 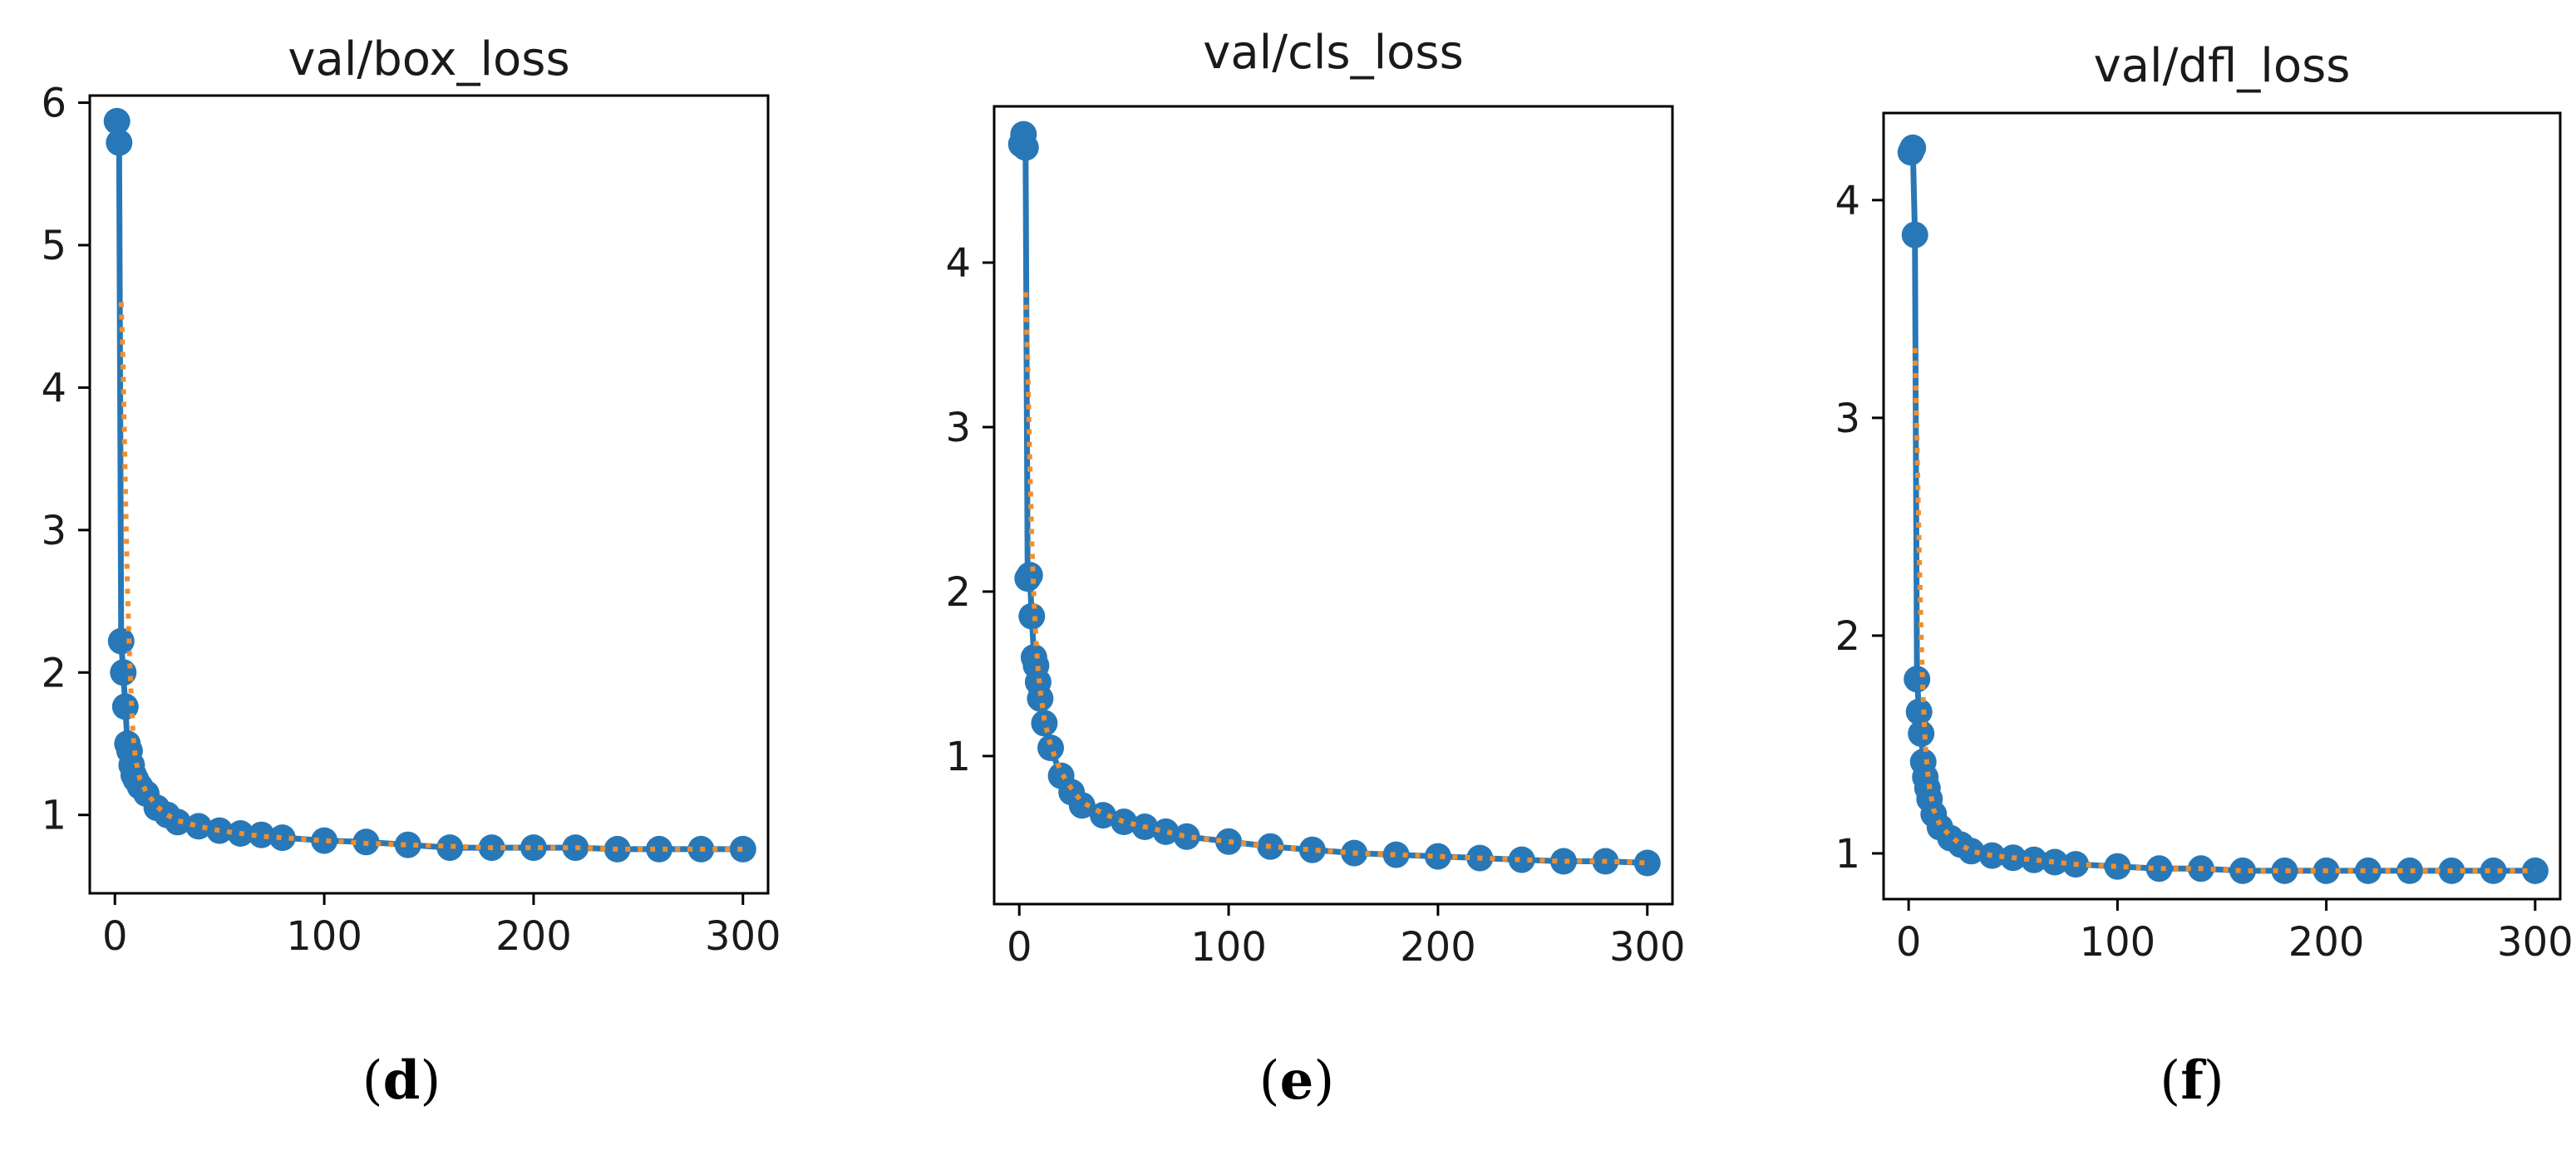 I want to click on chart-title: val/dfl_loss, so click(x=2222, y=66).